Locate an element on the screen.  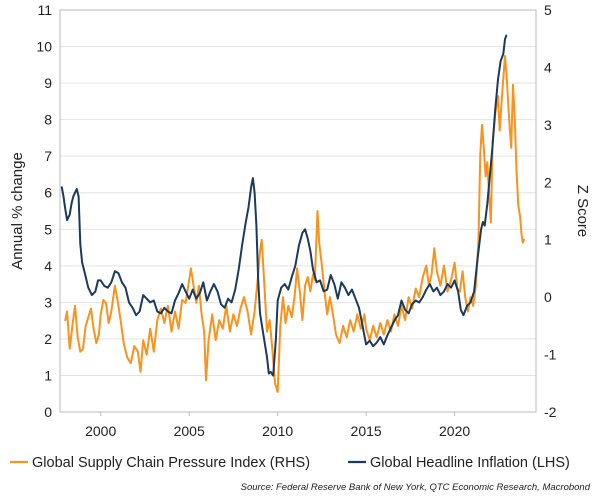
legend-label-supply-chain: Global Supply Chain Pressure Index (RHS) is located at coordinates (171, 463).